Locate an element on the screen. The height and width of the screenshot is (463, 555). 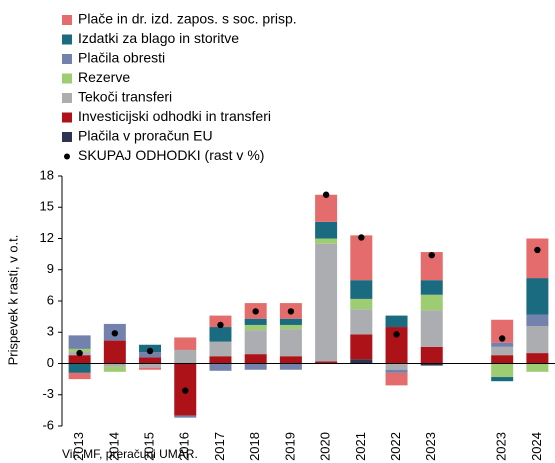
x-tick-label: I-IV 2023 is located at coordinates (501, 447).